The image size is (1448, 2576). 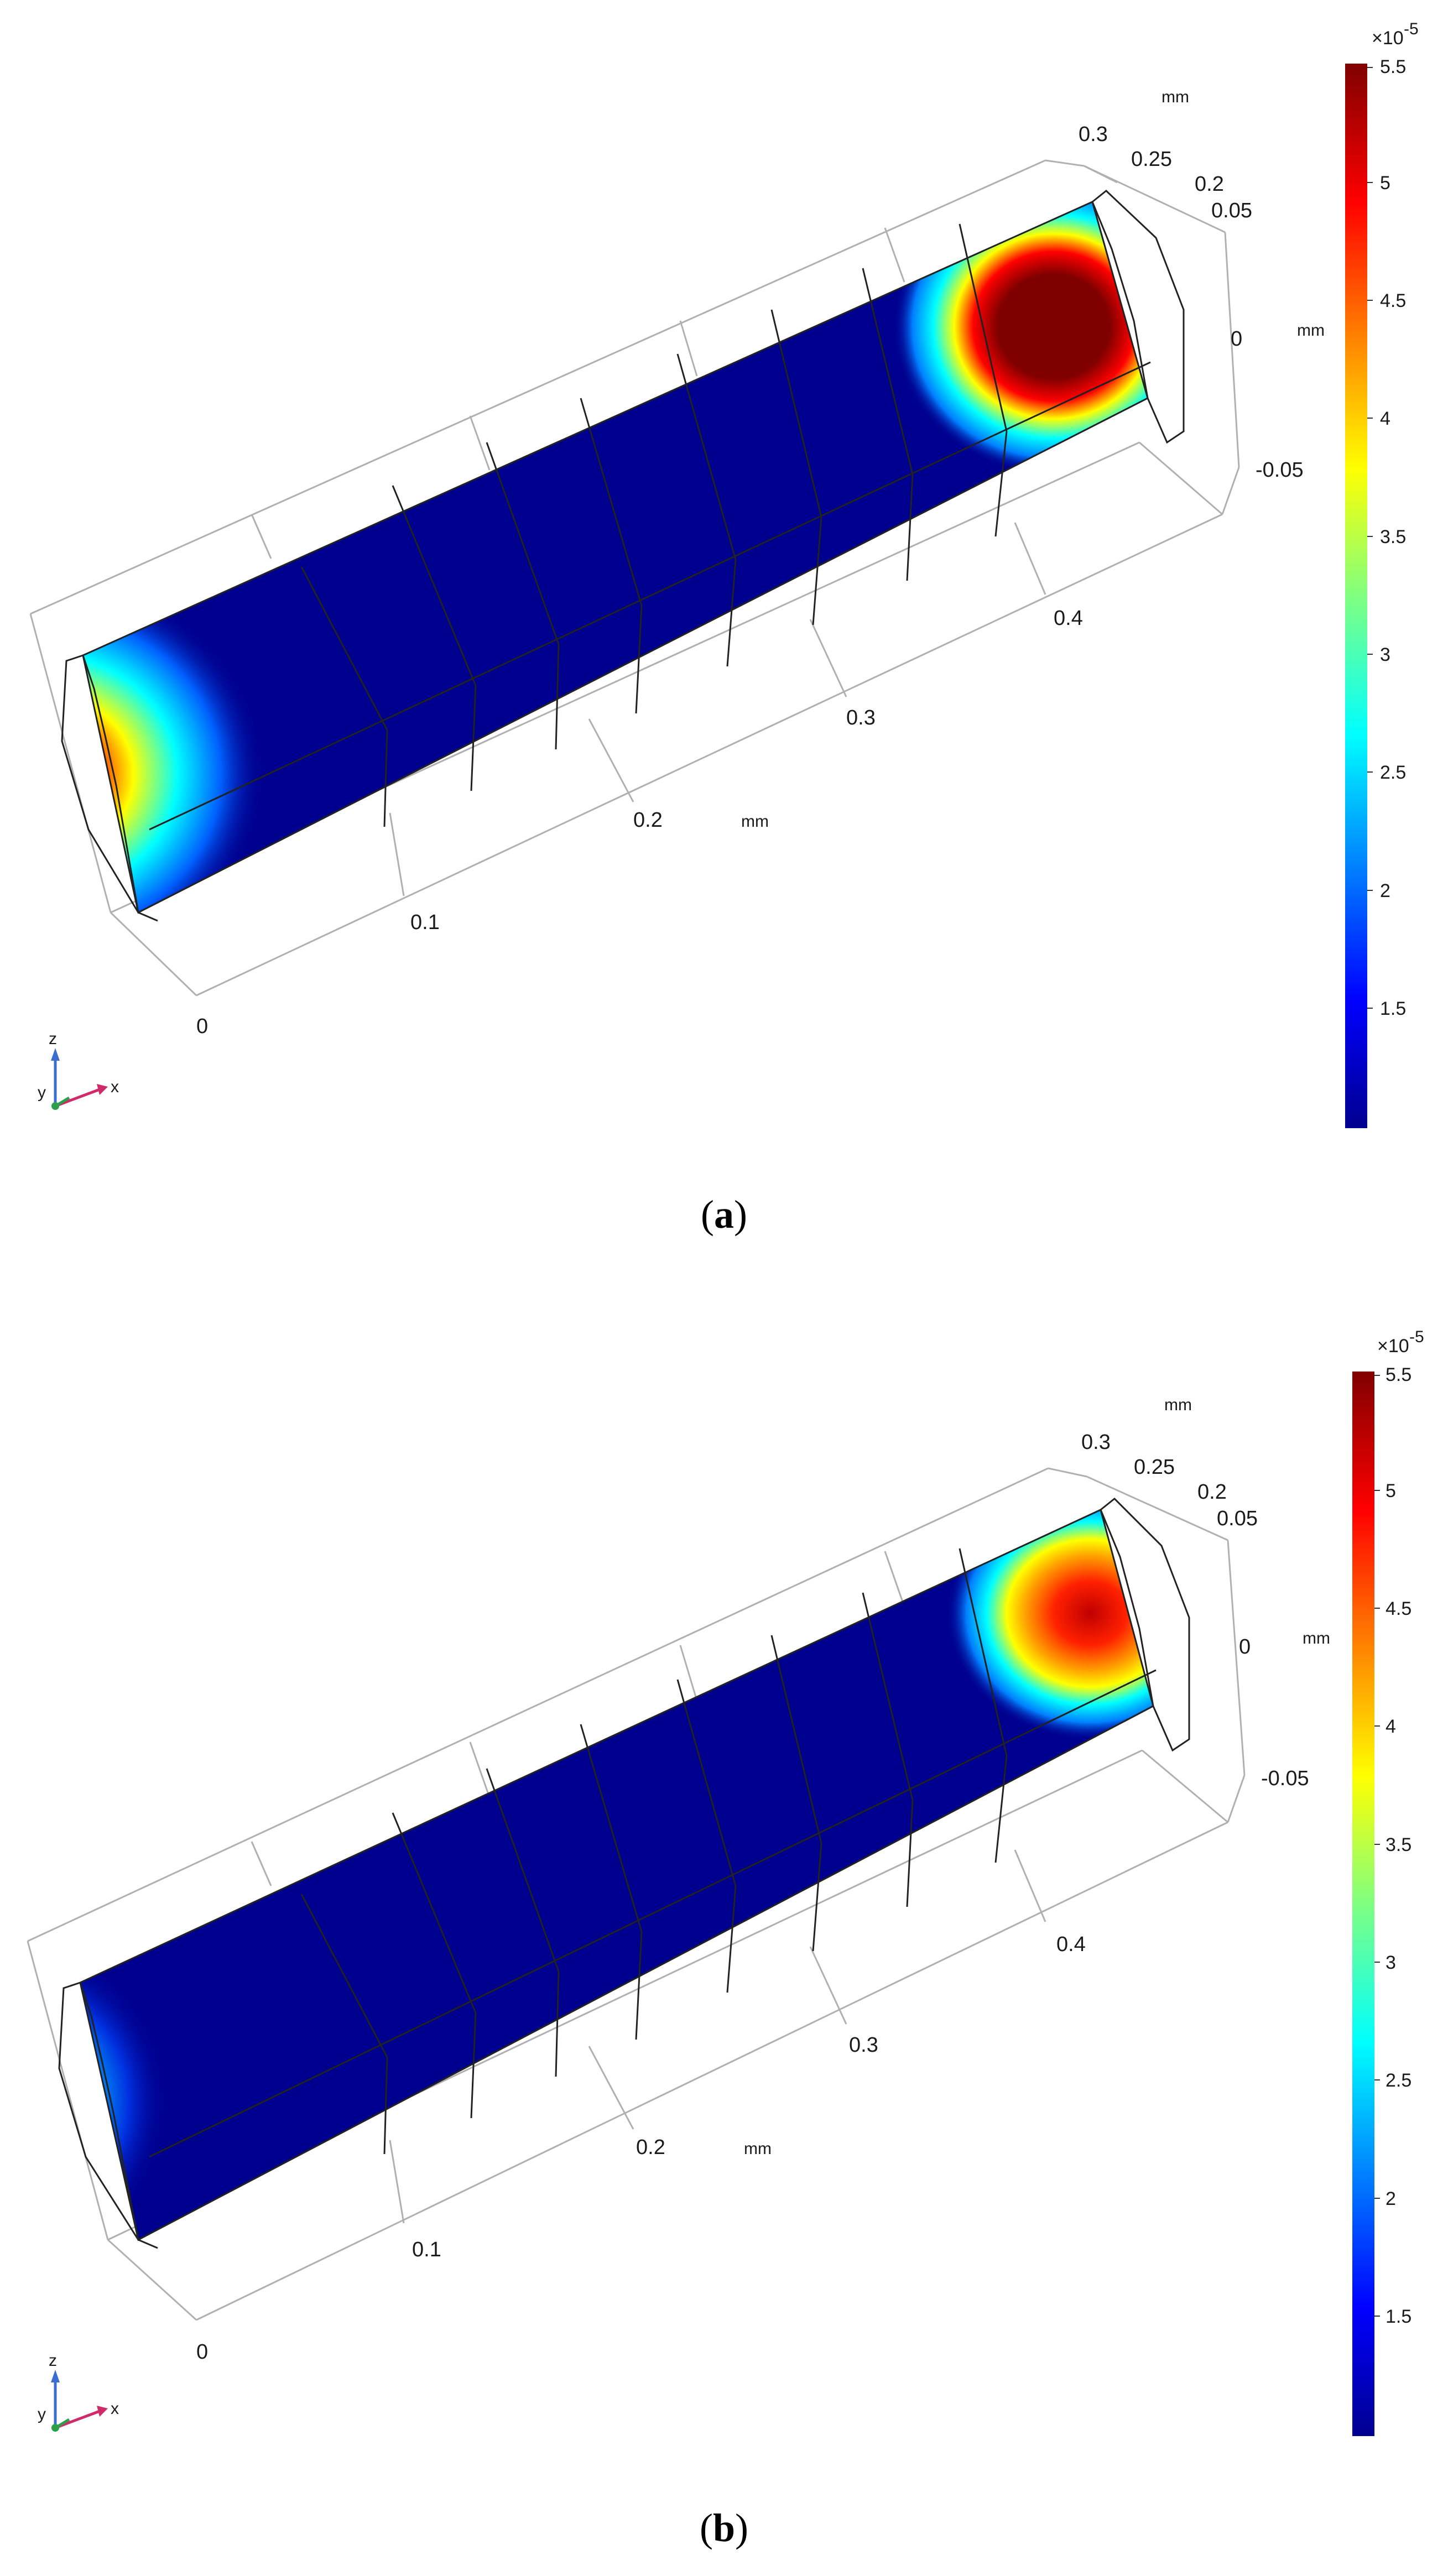 I want to click on caption-b-label: b, so click(x=724, y=2528).